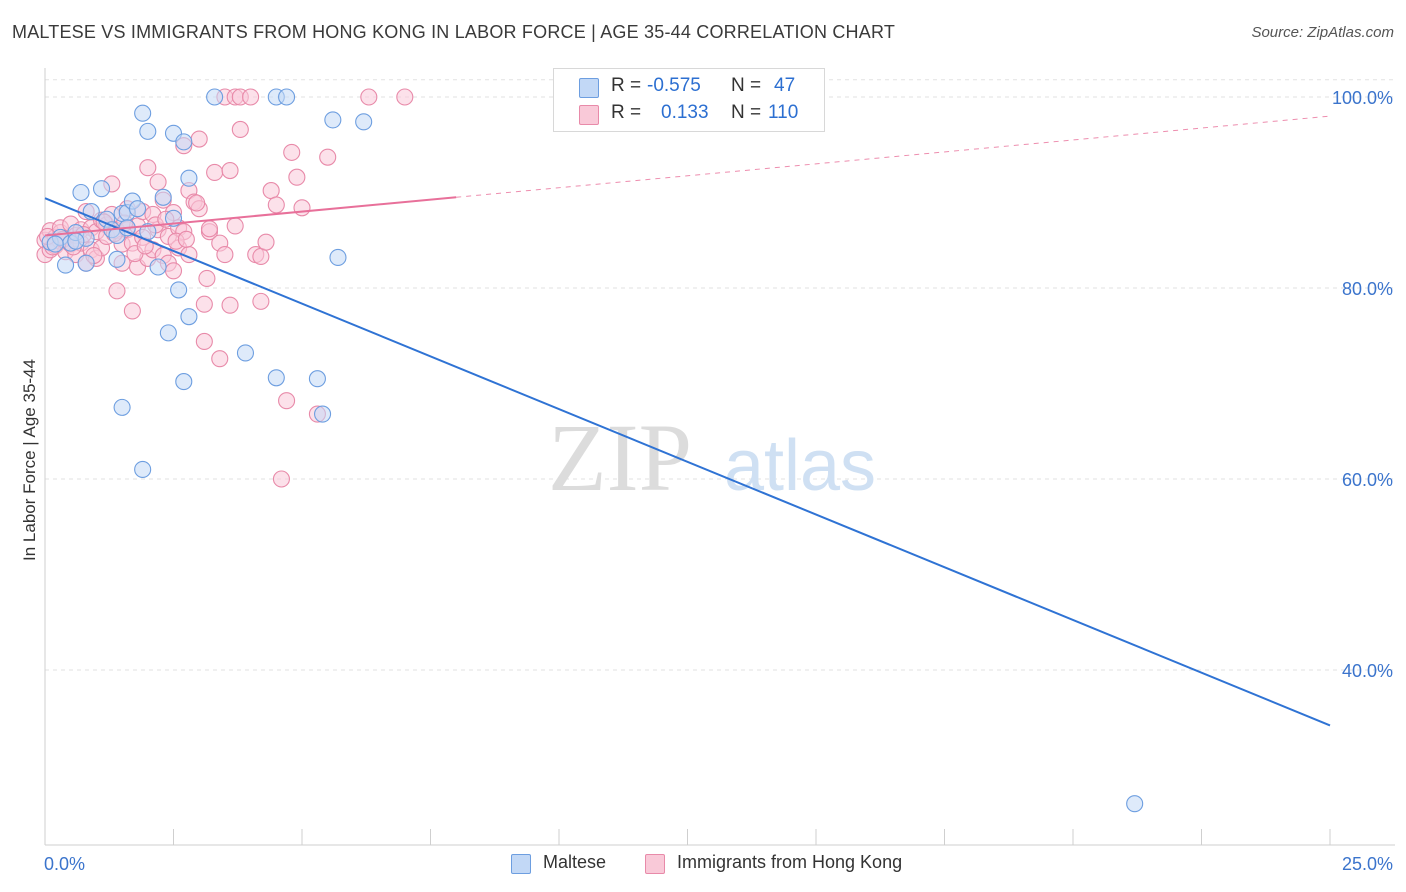  Describe the element at coordinates (655, 864) in the screenshot. I see `legend-swatch-hong-kong` at that location.